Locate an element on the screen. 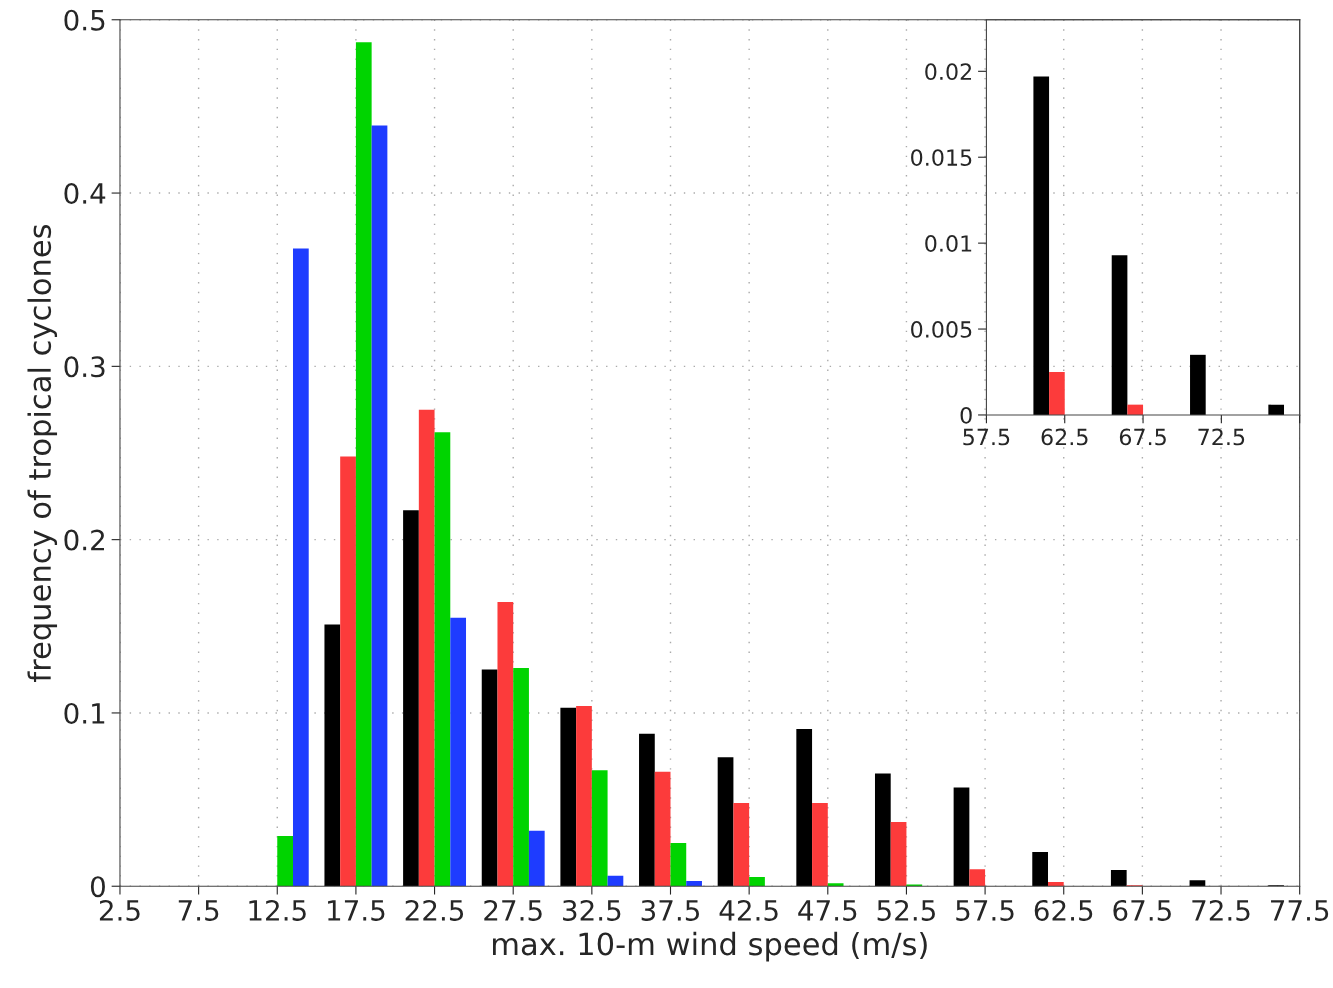 The height and width of the screenshot is (988, 1333). x-tick-label: 12.5 is located at coordinates (277, 910).